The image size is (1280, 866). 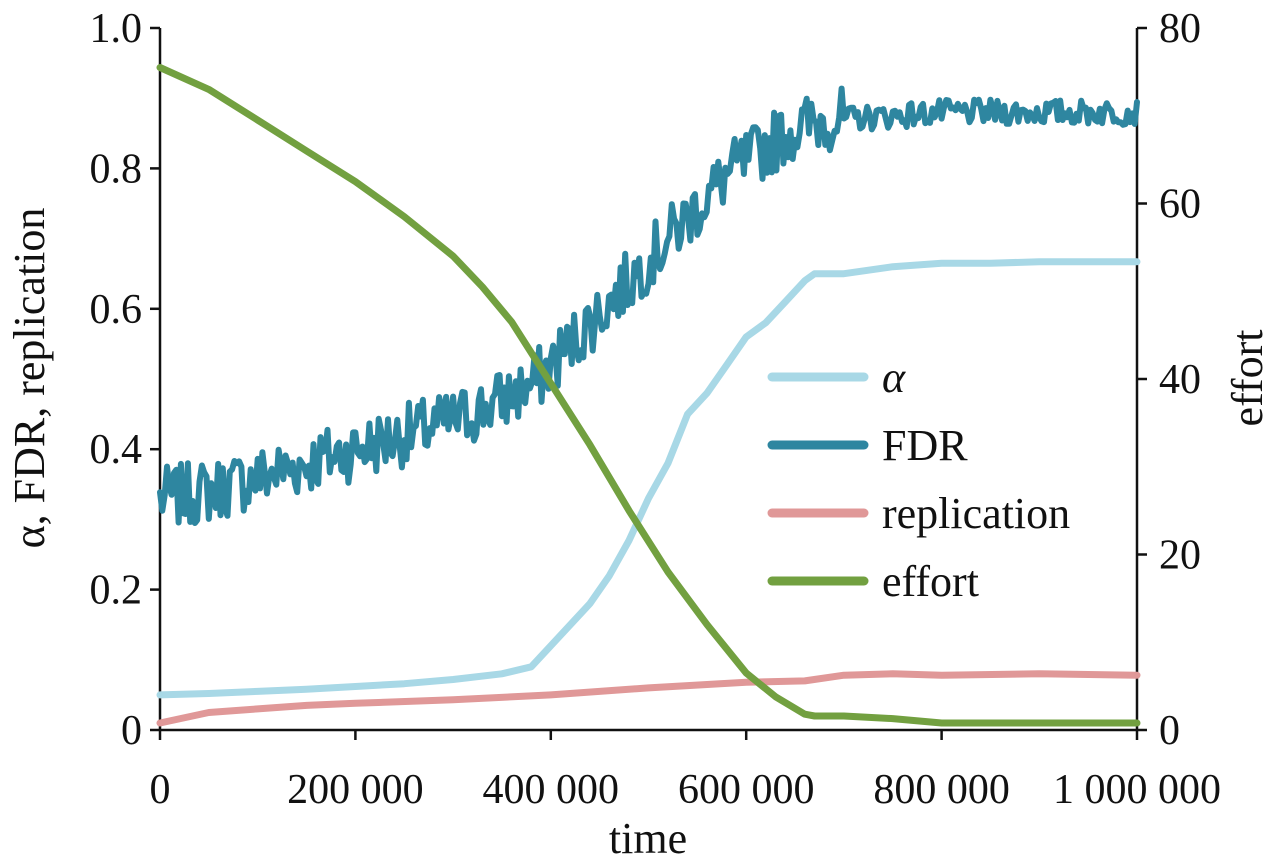 What do you see at coordinates (1180, 29) in the screenshot?
I see `y-right-tick-label: 80` at bounding box center [1180, 29].